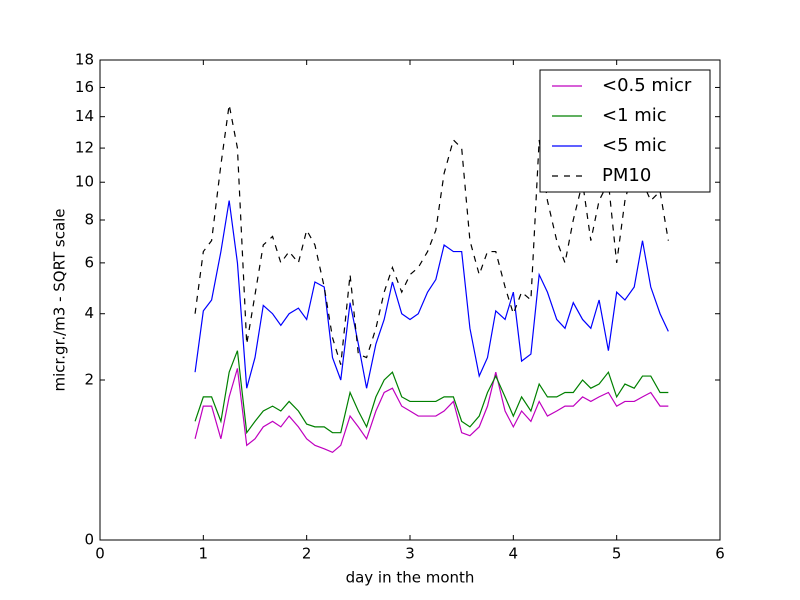 The width and height of the screenshot is (800, 600). Describe the element at coordinates (89, 220) in the screenshot. I see `y-tick-label: 8` at that location.